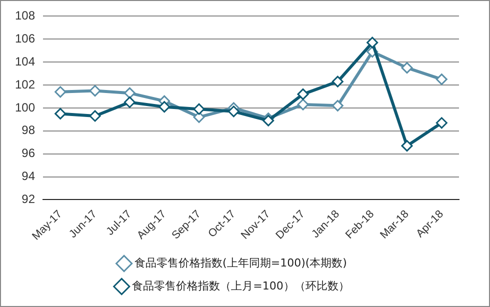 The width and height of the screenshot is (490, 307). Describe the element at coordinates (241, 285) in the screenshot. I see `legend-label: 食品零售价格指数（上月=100）（环比数）` at that location.